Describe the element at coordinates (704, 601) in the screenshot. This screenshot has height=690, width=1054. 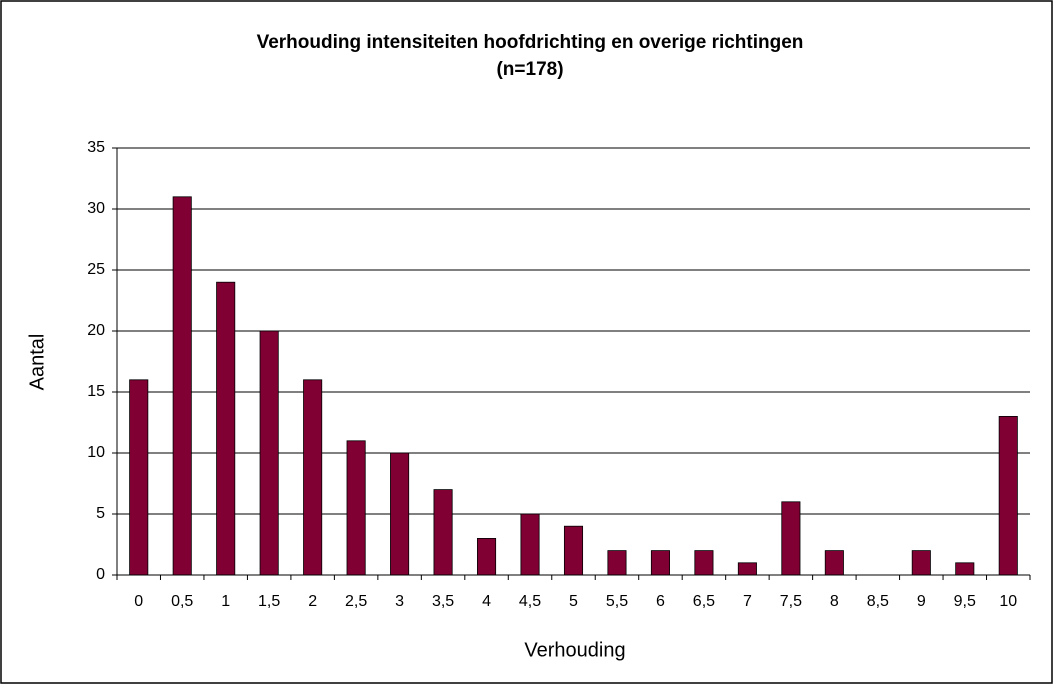
I see `x-tick-label: 6,5` at that location.